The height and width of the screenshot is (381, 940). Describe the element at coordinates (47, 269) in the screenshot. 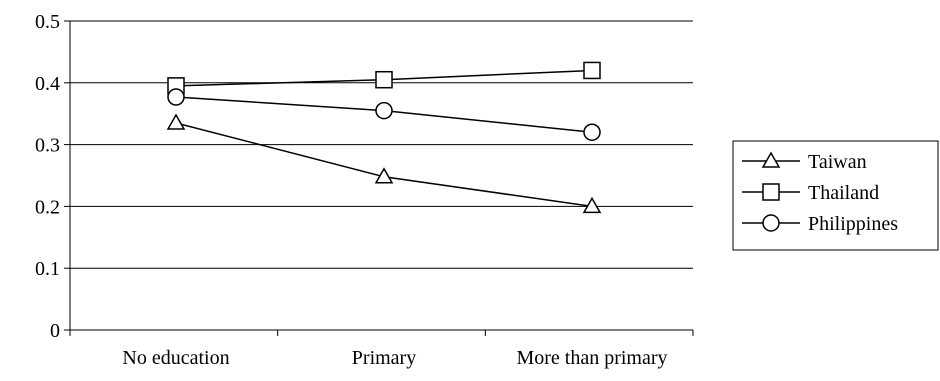

I see `y-tick-label: 0.1` at that location.